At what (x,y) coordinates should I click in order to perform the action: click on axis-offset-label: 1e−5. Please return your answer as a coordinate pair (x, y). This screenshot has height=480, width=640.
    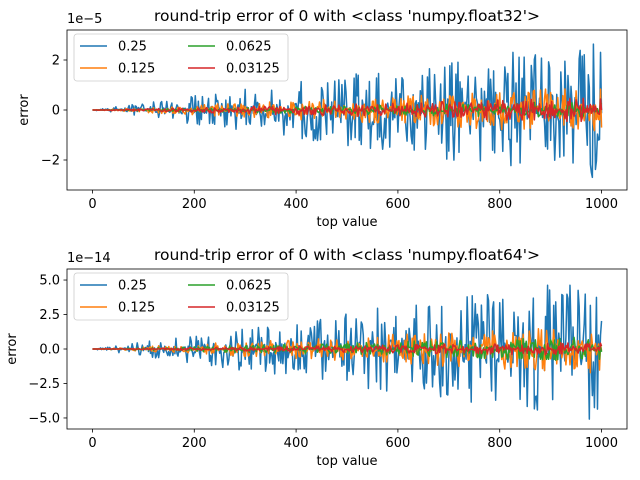
    Looking at the image, I should click on (84, 19).